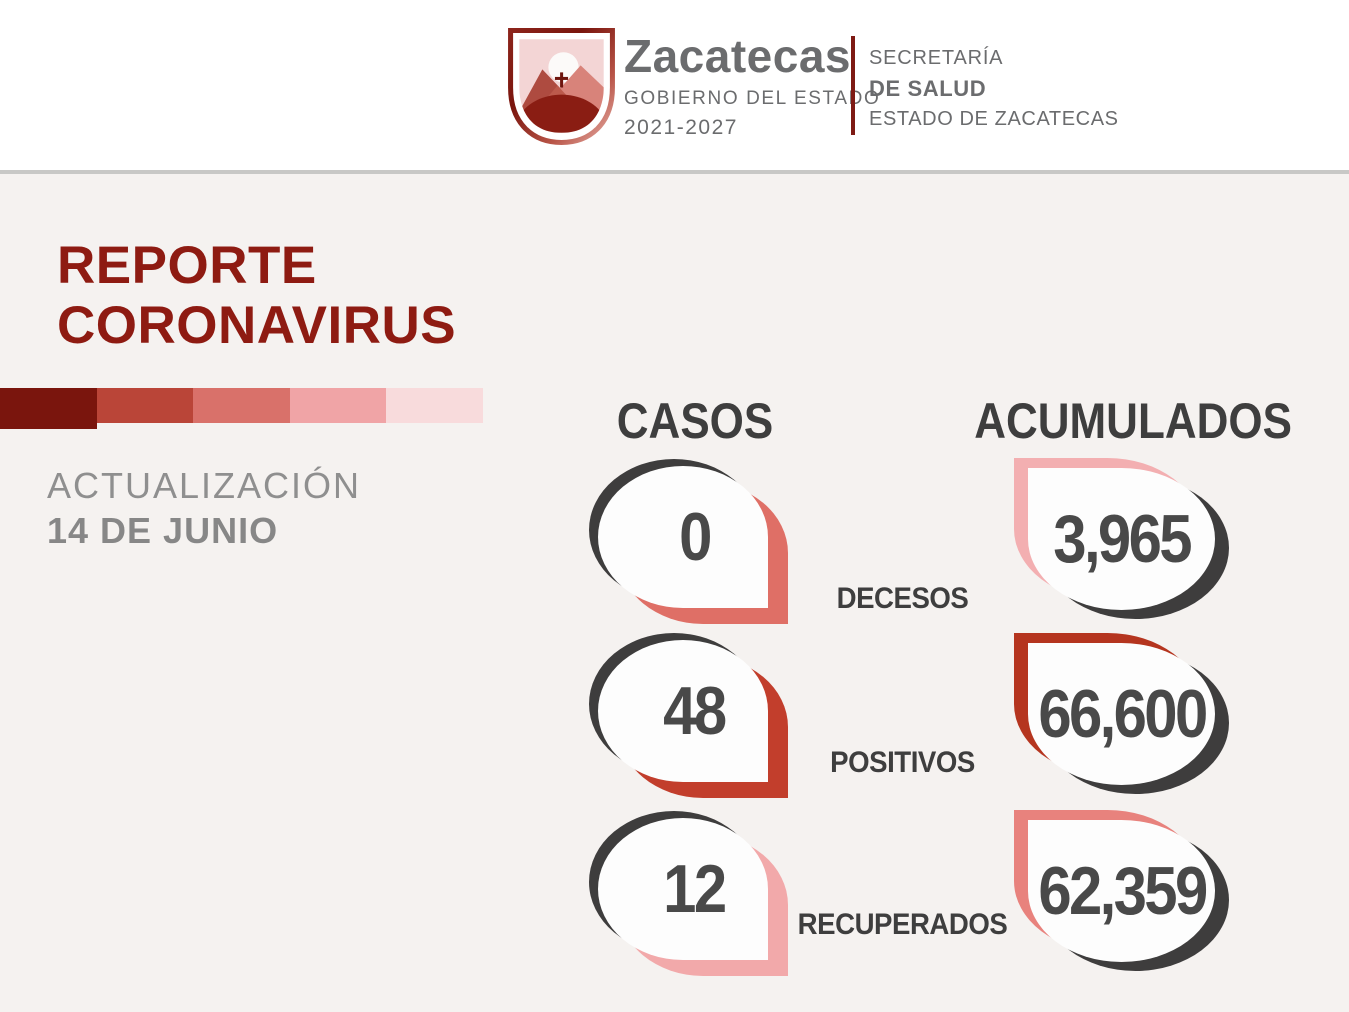  I want to click on casos-badge-recuperados: 12, so click(683, 889).